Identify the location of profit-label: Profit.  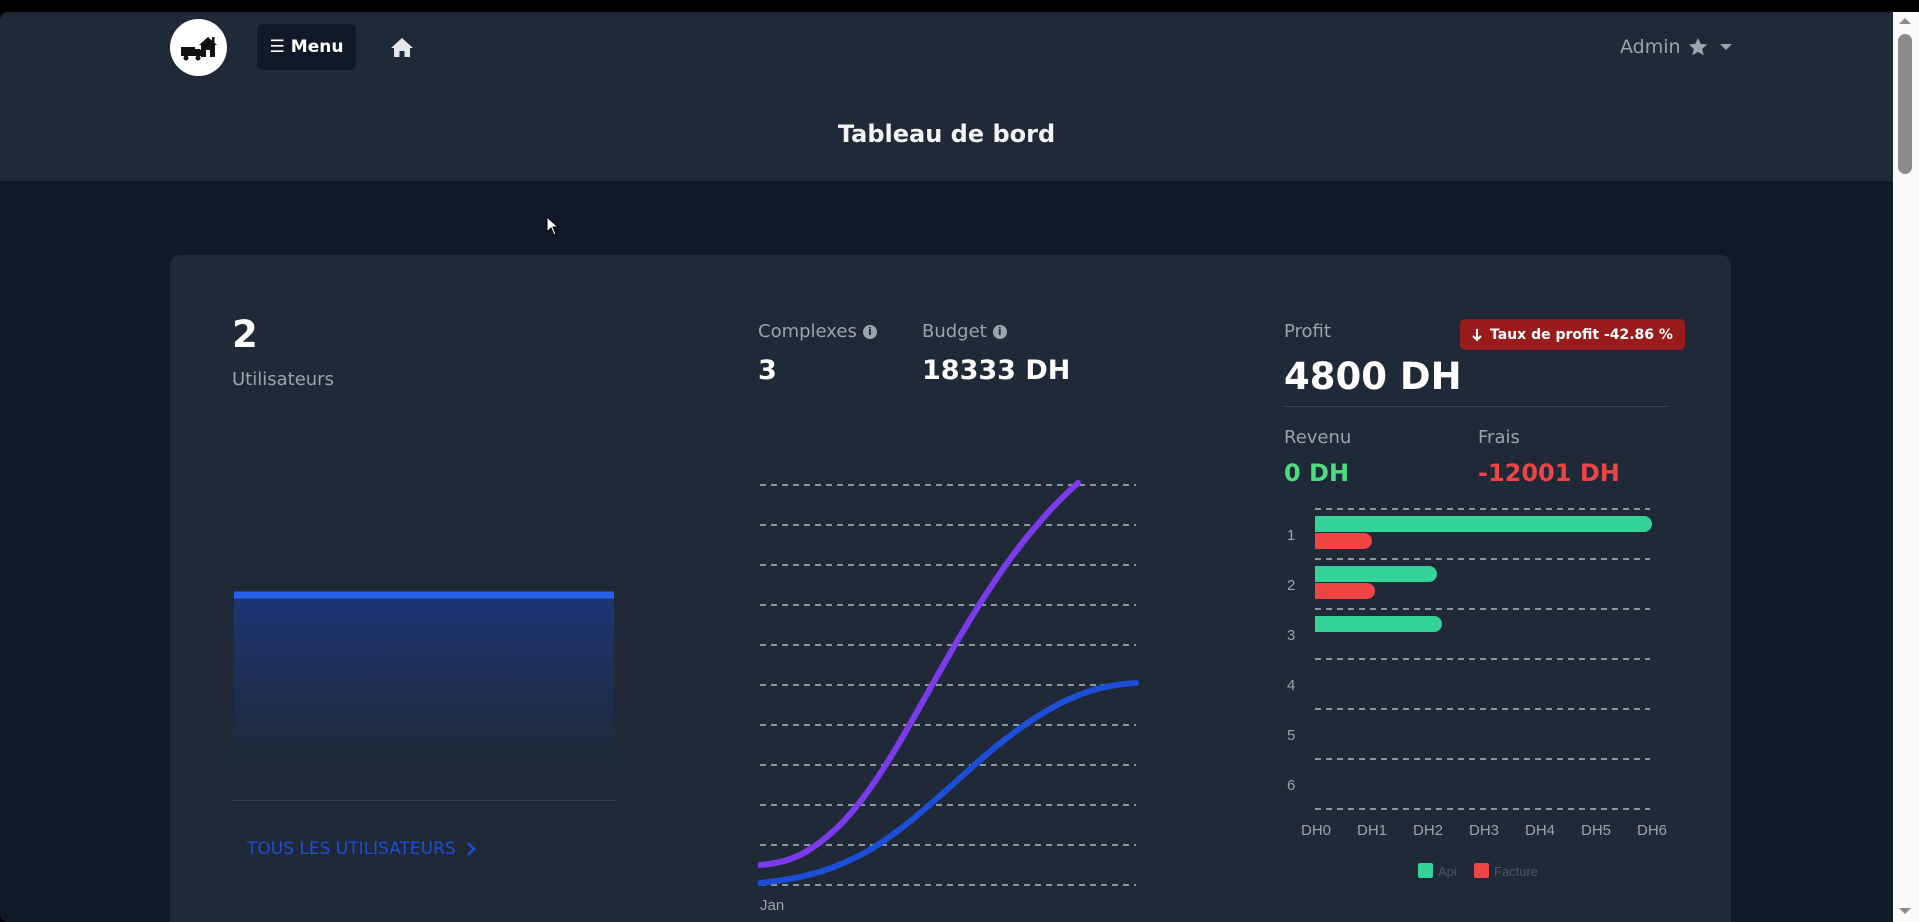
(1307, 331).